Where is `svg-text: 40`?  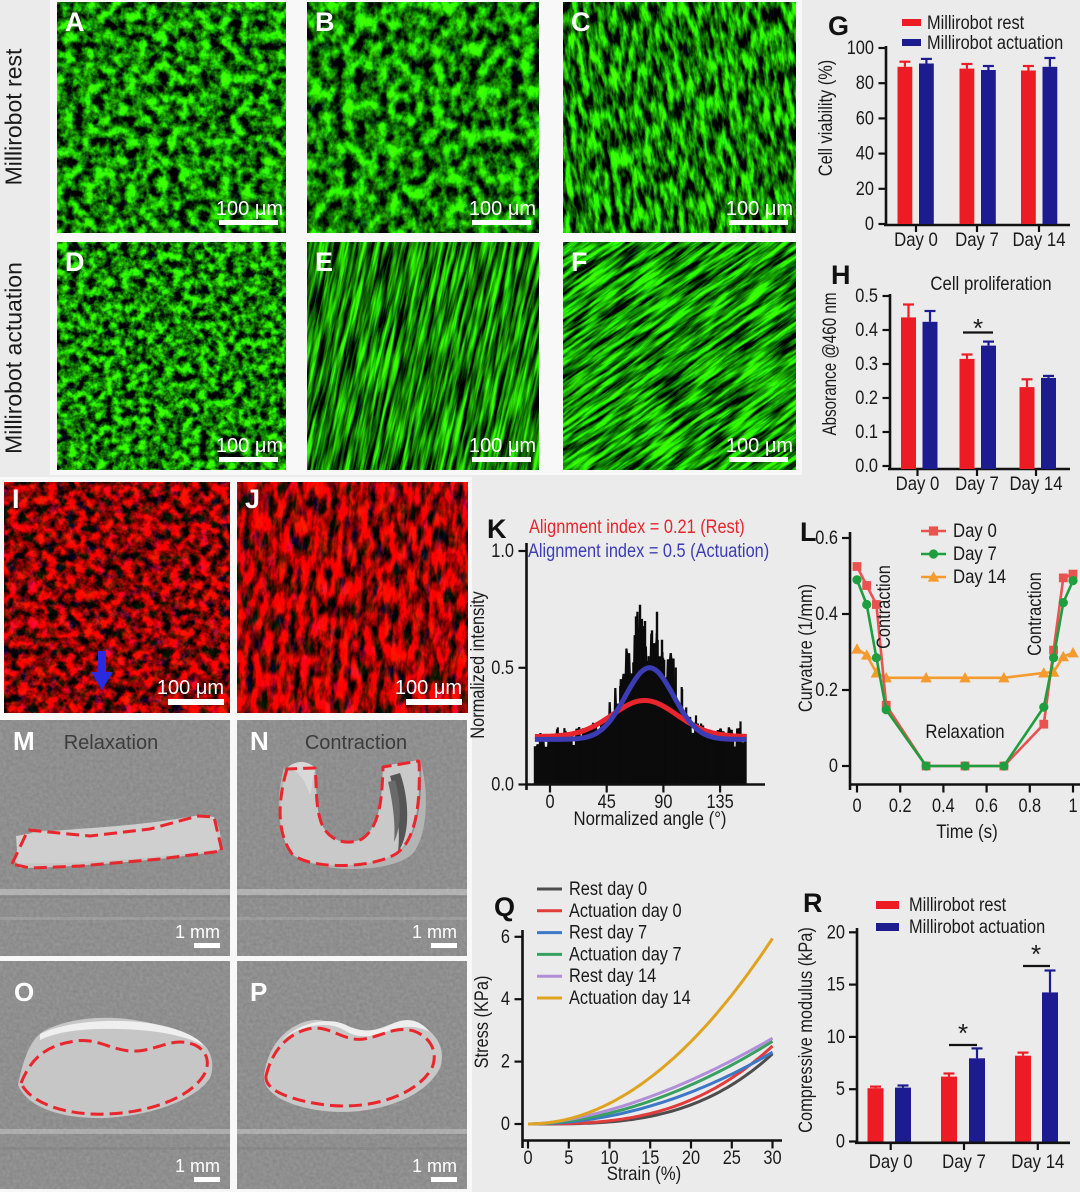
svg-text: 40 is located at coordinates (865, 154).